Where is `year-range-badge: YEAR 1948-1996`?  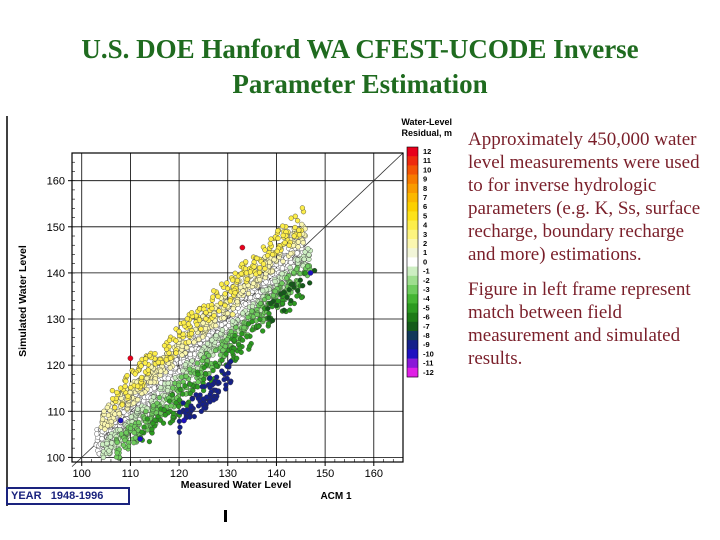
year-range-badge: YEAR 1948-1996 is located at coordinates (68, 496).